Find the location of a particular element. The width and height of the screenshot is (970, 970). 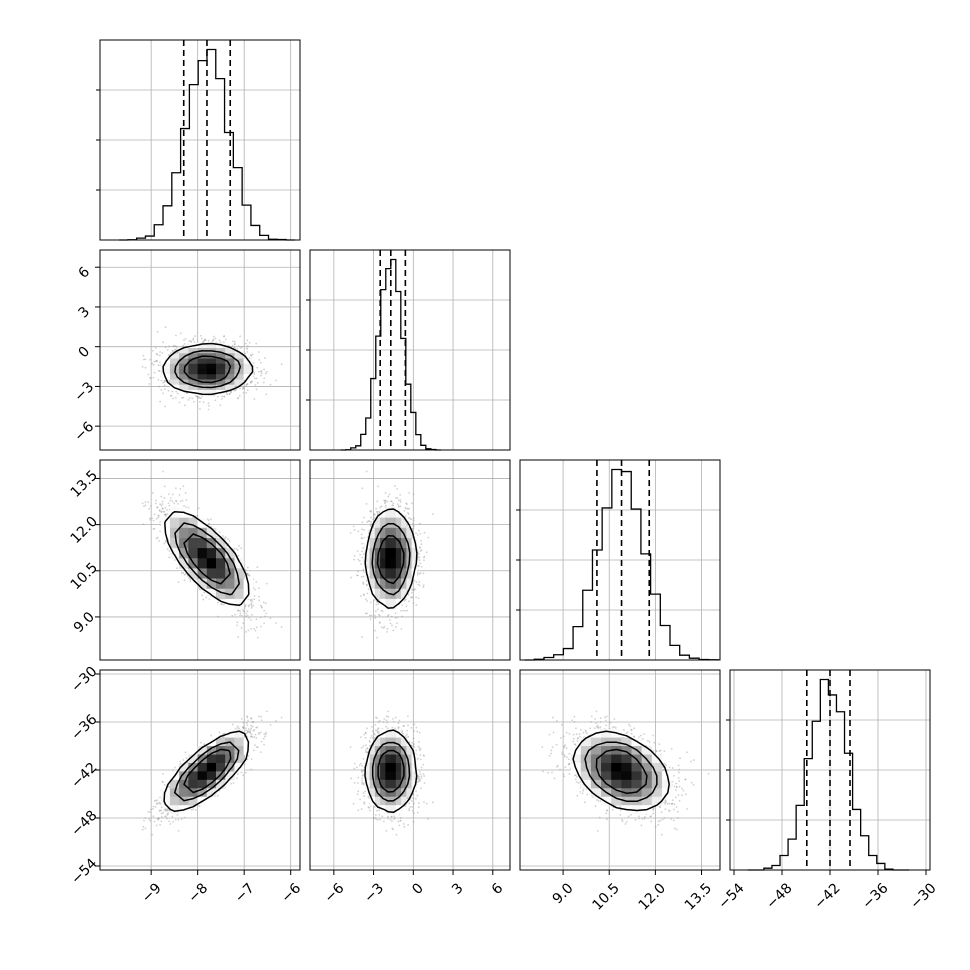

y-tick-label-1-2: 0 is located at coordinates (85, 353).